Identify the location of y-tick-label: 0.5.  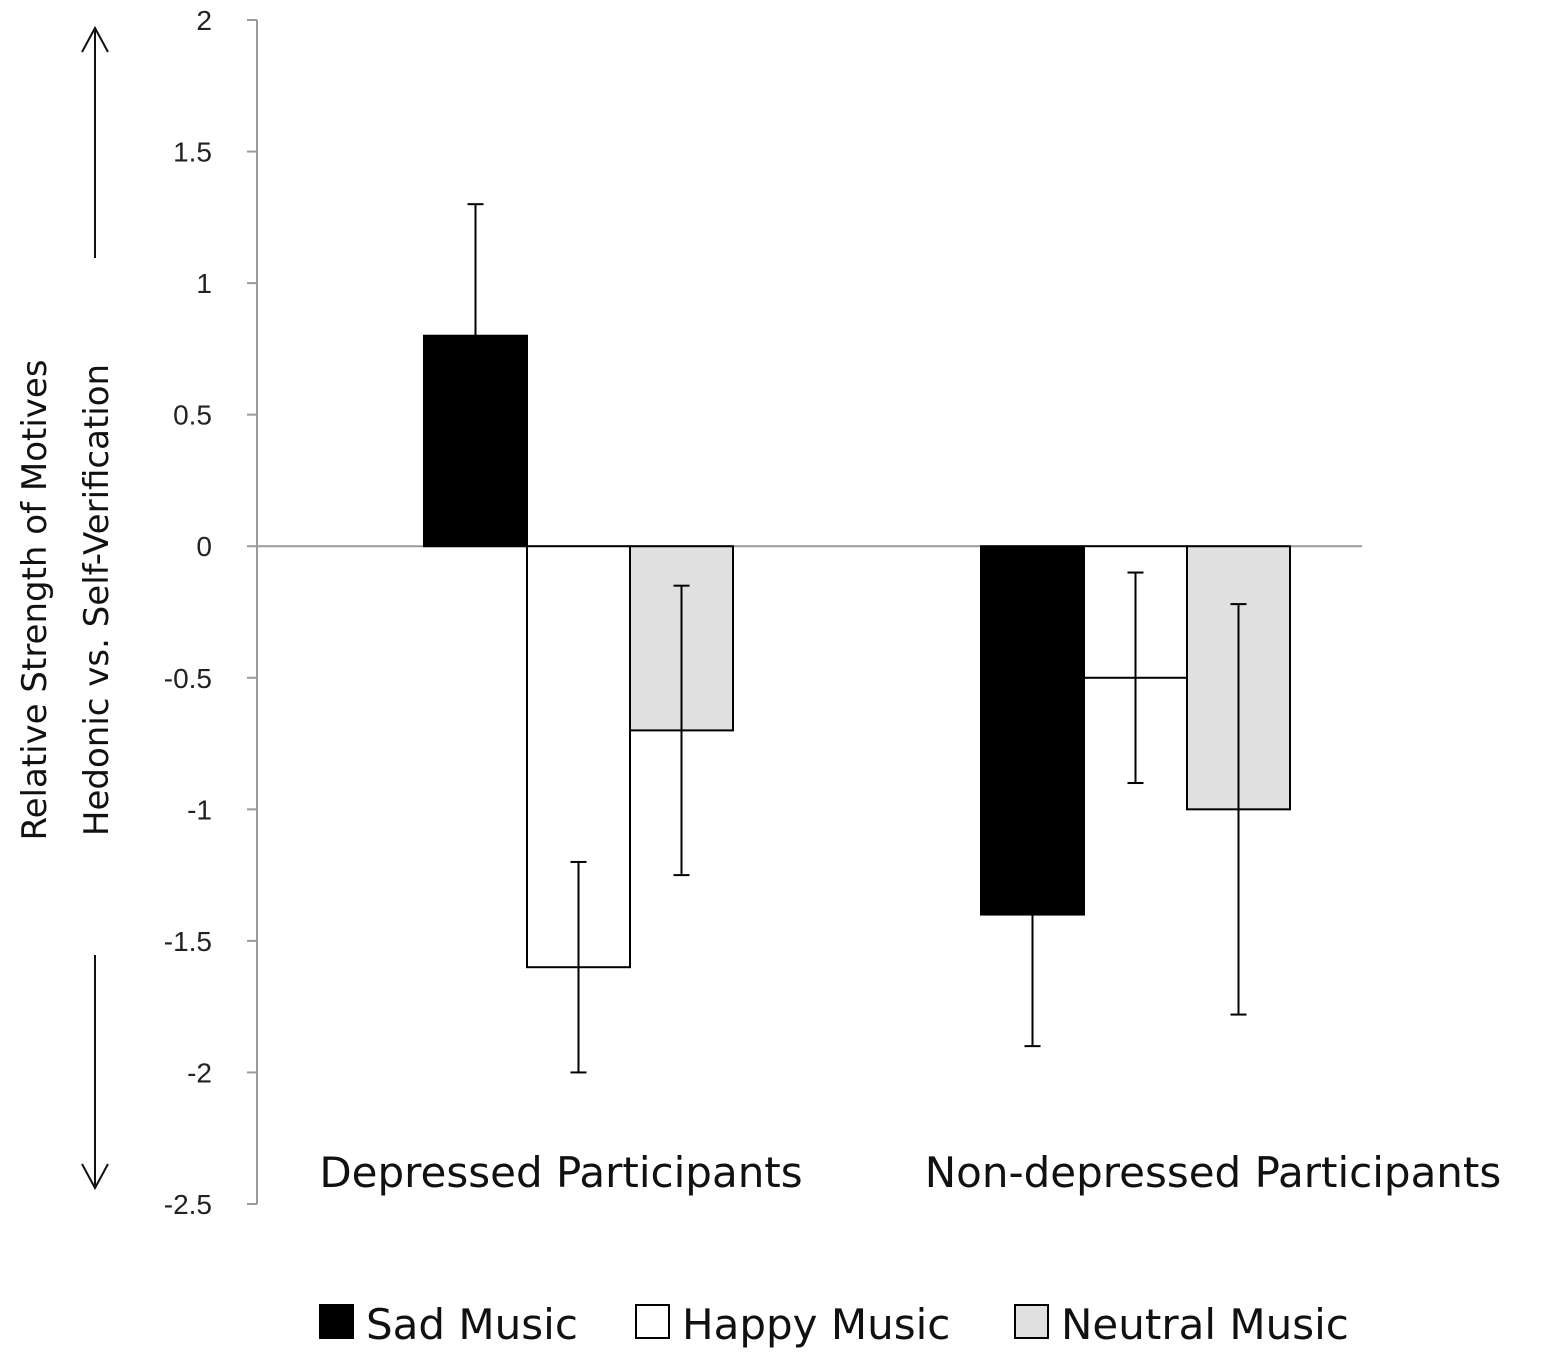
(192, 415).